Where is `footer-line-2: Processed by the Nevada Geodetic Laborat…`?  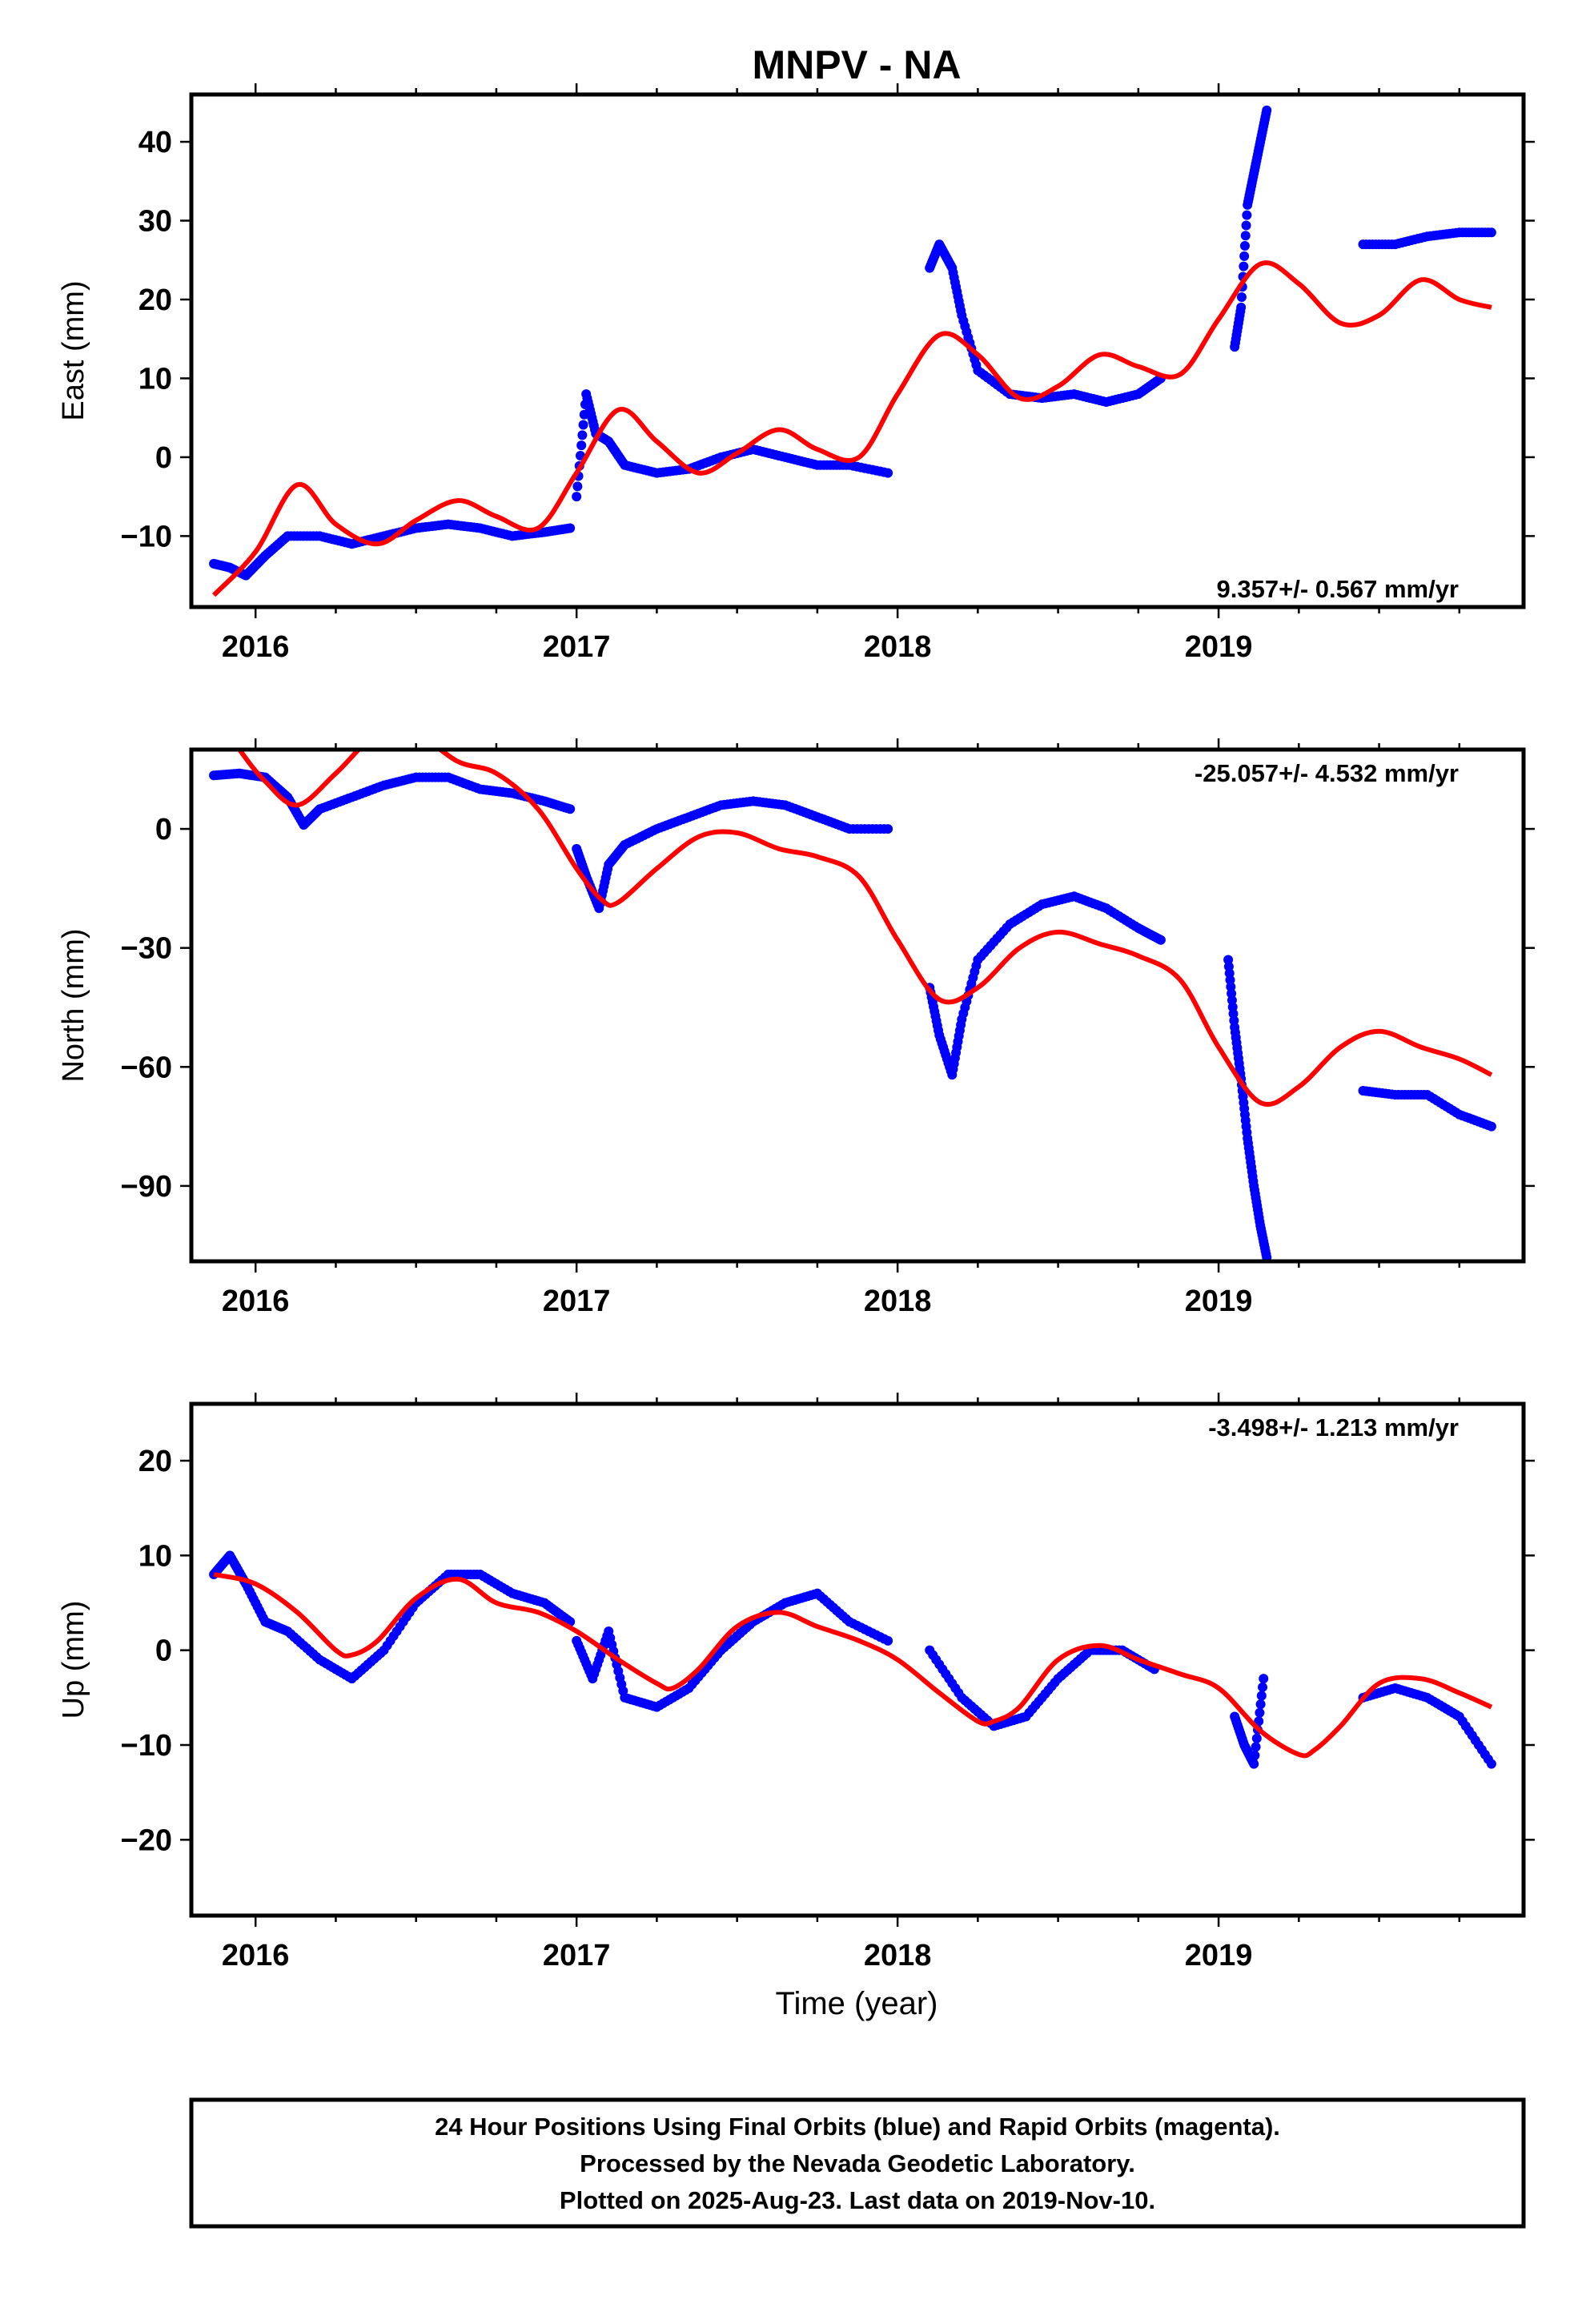
footer-line-2: Processed by the Nevada Geodetic Laborat… is located at coordinates (857, 2163).